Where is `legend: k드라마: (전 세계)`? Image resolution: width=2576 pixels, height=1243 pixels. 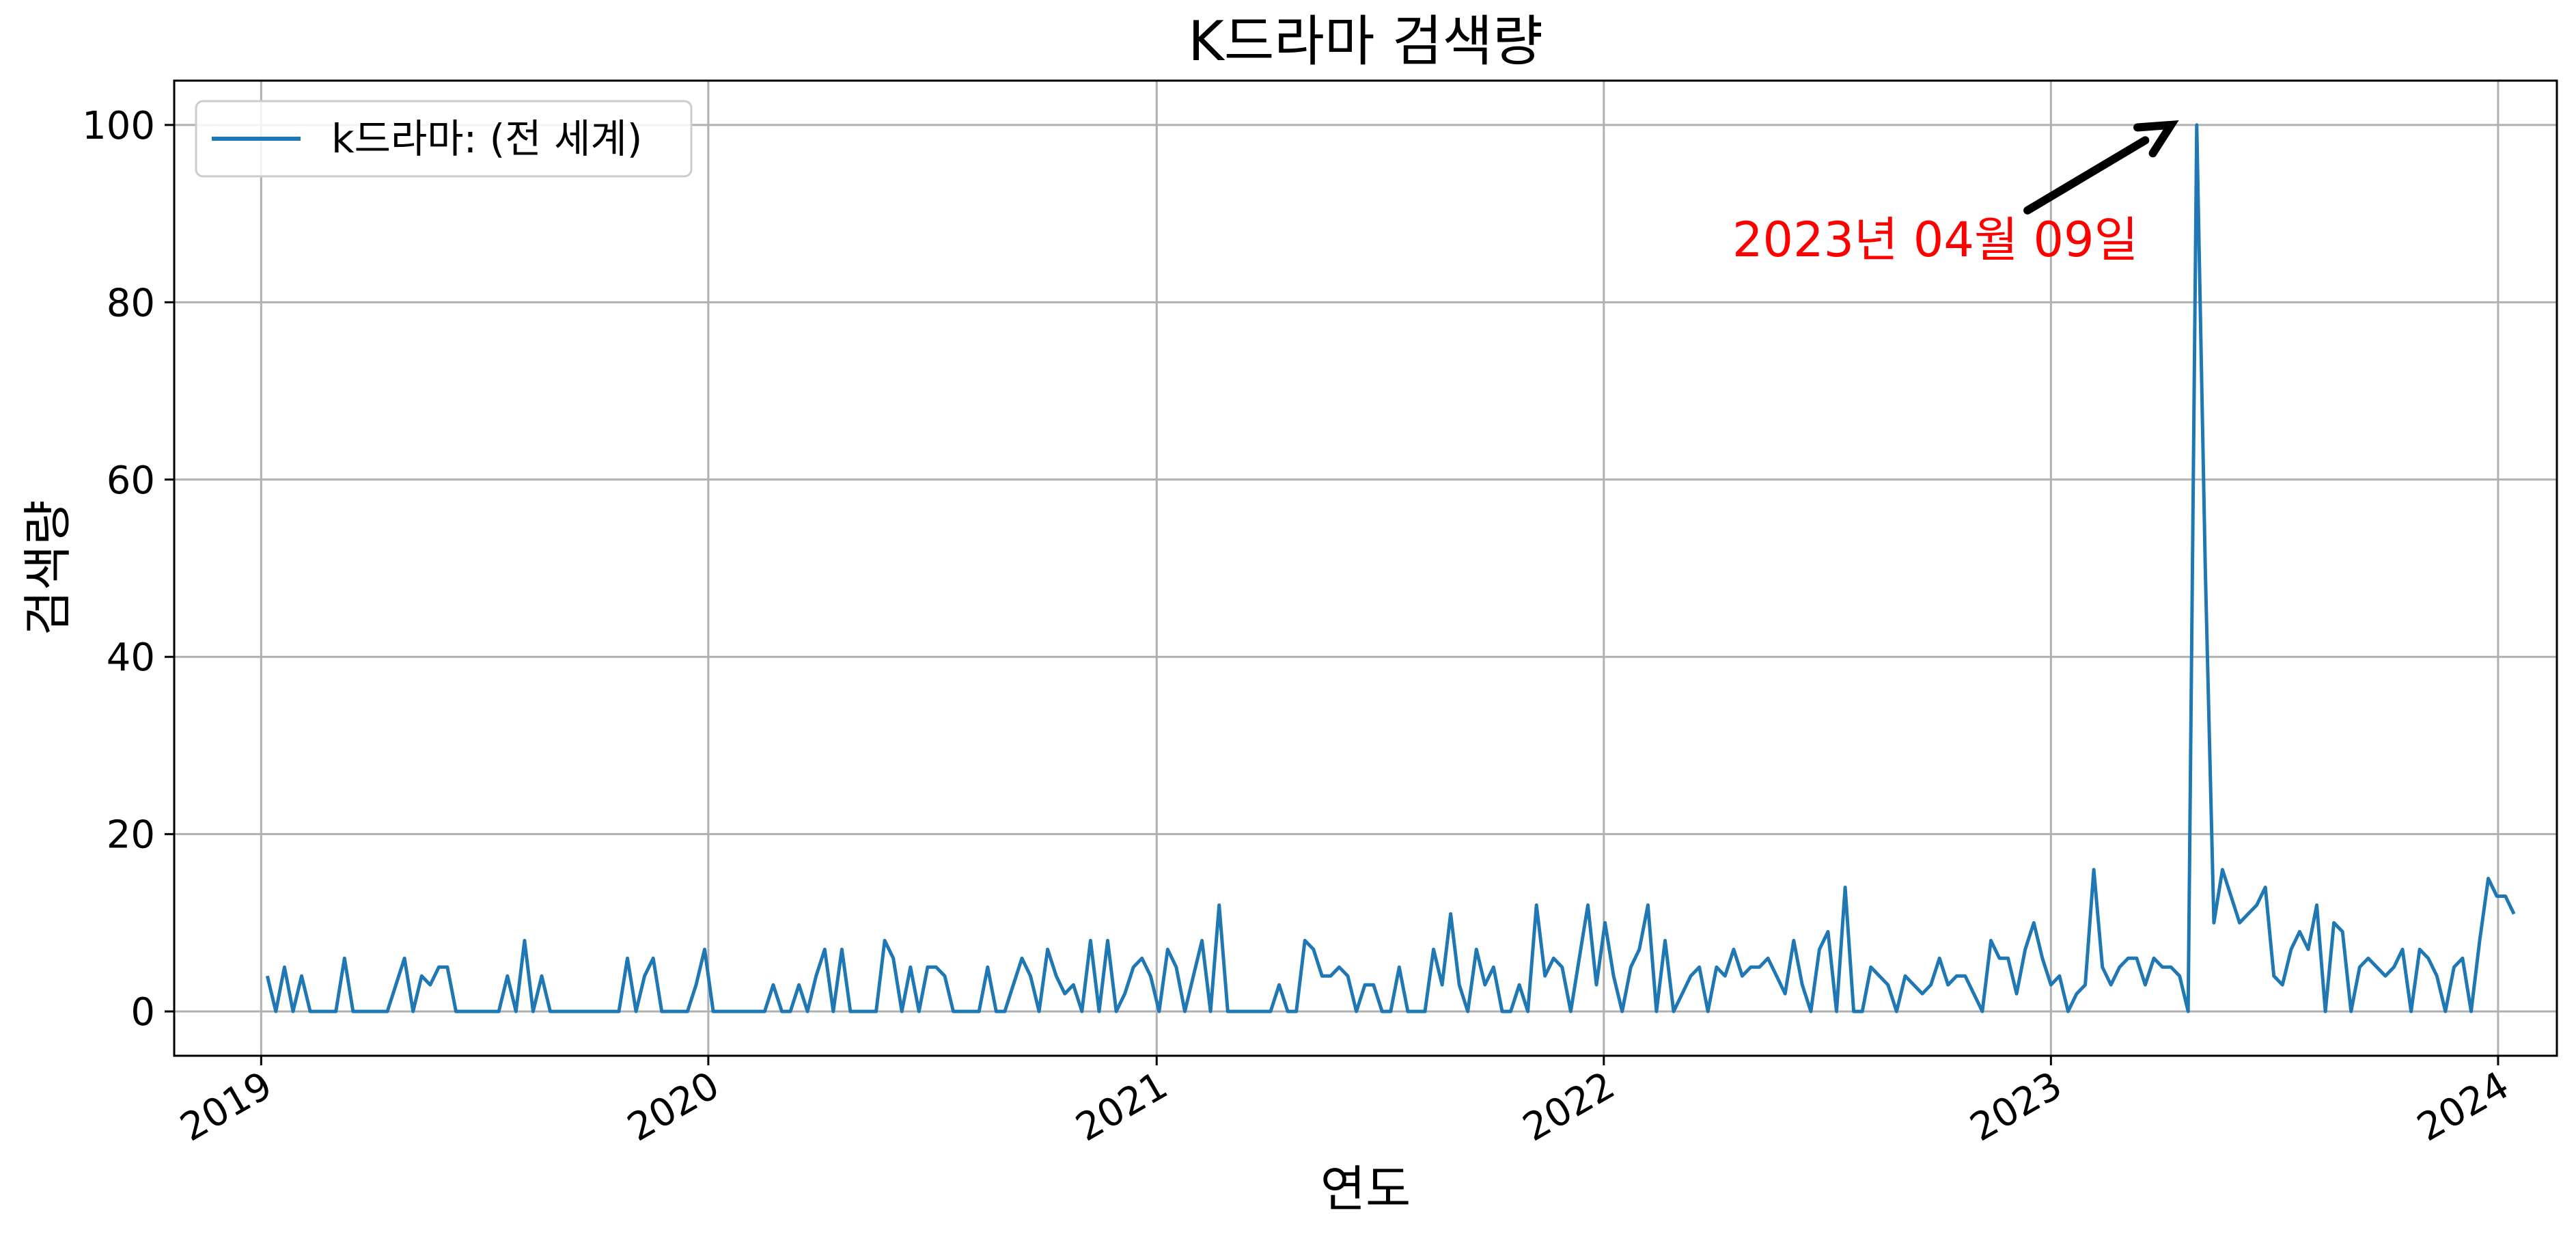 legend: k드라마: (전 세계) is located at coordinates (444, 139).